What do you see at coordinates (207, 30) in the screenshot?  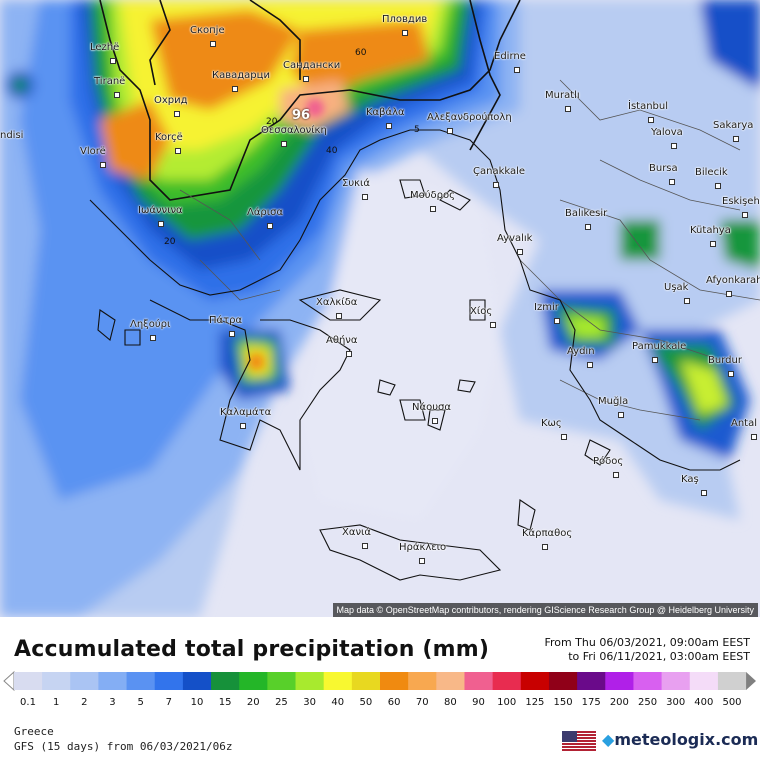 I see `city-label: Скопје` at bounding box center [207, 30].